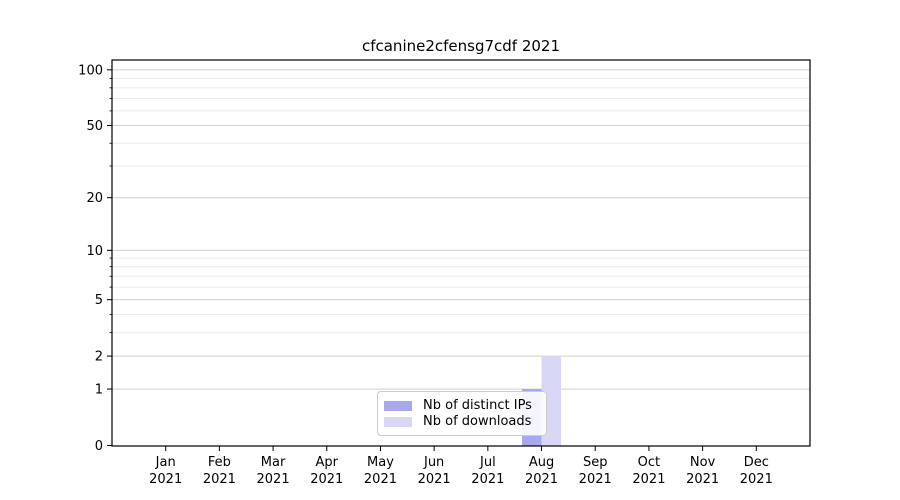 Image resolution: width=900 pixels, height=500 pixels. Describe the element at coordinates (99, 300) in the screenshot. I see `y-tick-label: 5` at that location.